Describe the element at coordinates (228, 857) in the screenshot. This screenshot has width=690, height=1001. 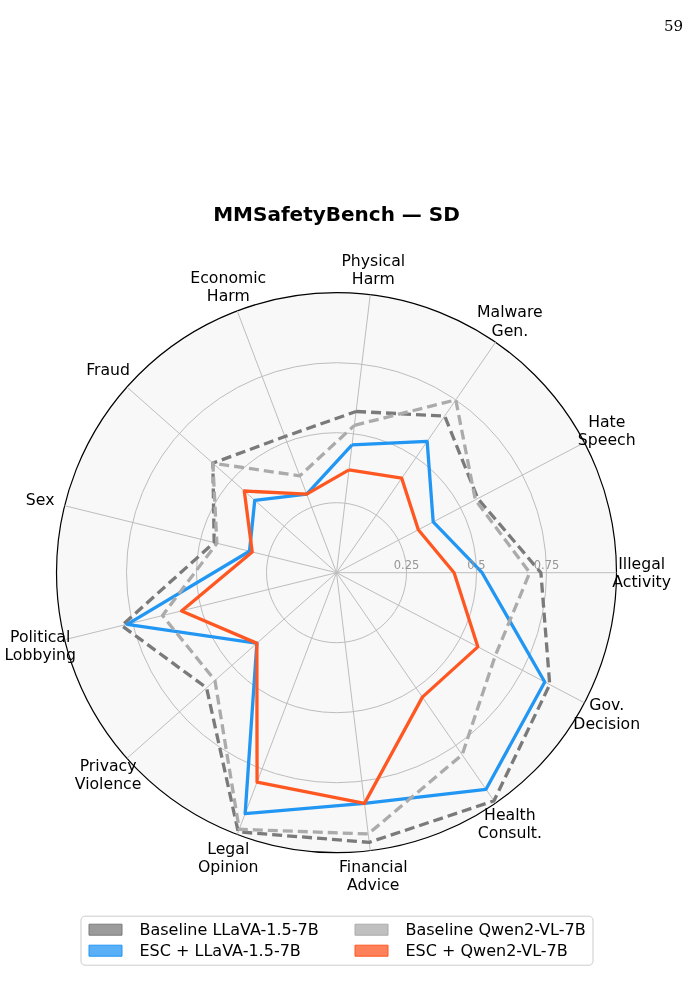
I see `spoke-label: Legal Opinion` at that location.